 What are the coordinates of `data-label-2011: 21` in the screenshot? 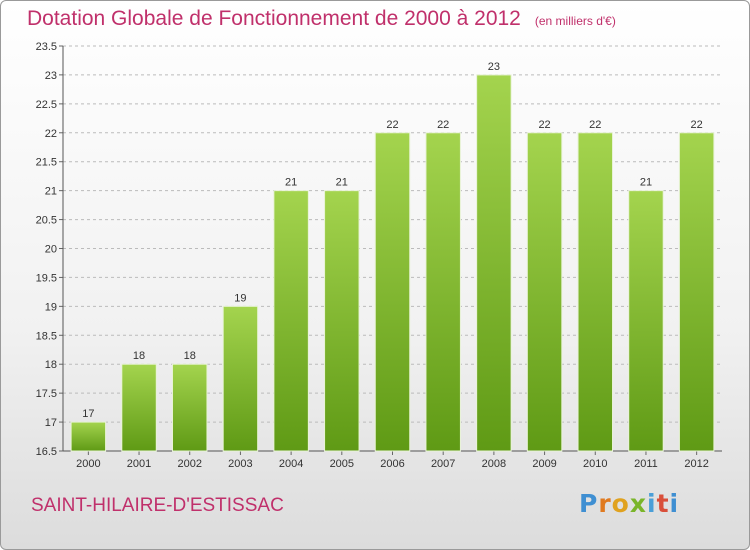 It's located at (646, 183).